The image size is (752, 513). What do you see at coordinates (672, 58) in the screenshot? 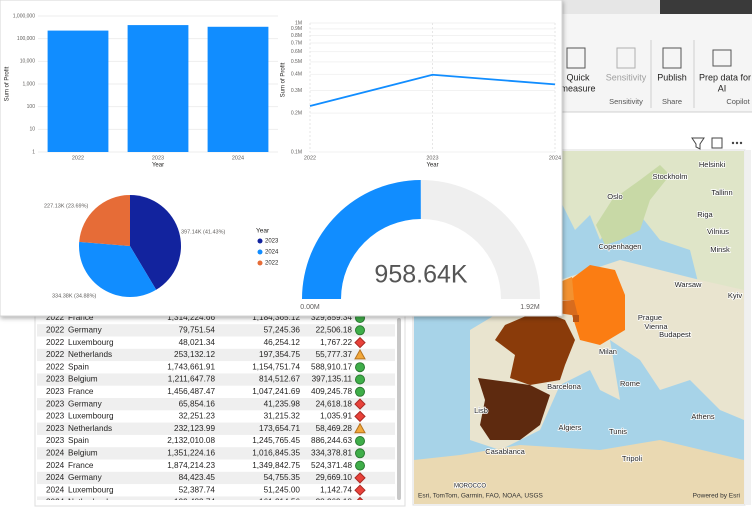
I see `publish-icon` at bounding box center [672, 58].